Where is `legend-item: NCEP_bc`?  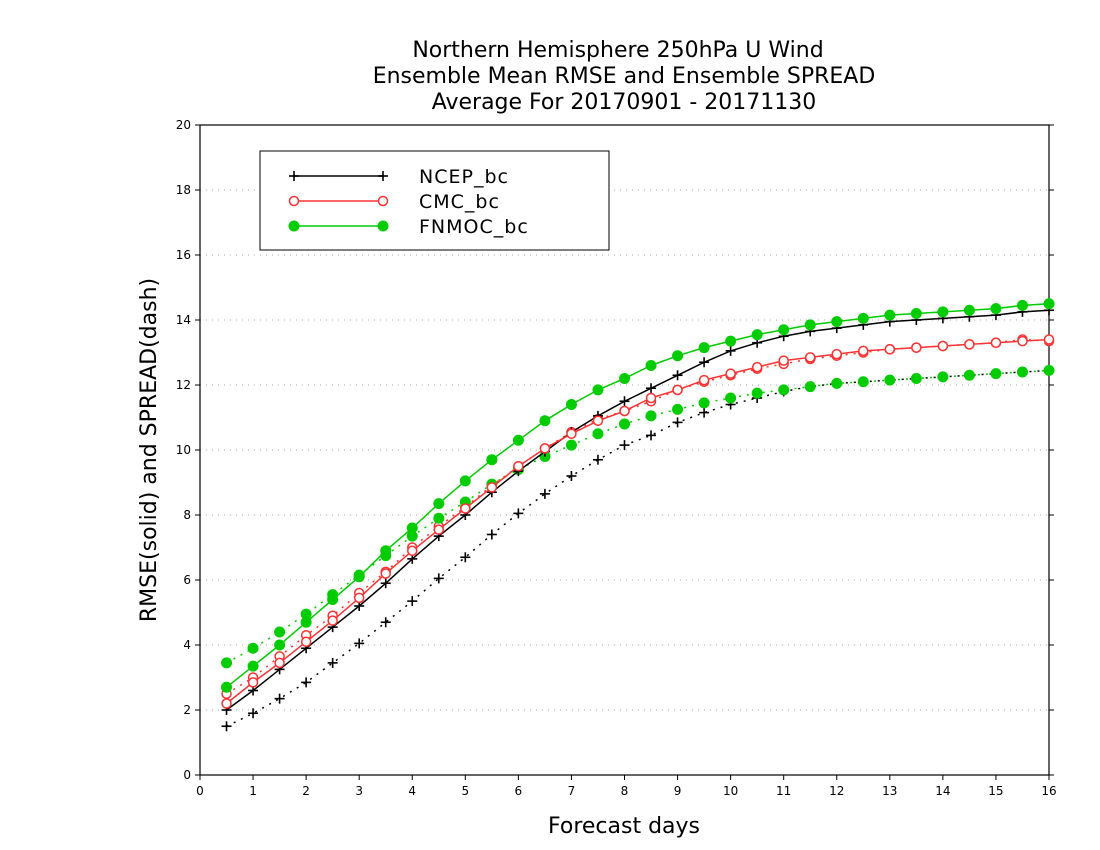 legend-item: NCEP_bc is located at coordinates (398, 177).